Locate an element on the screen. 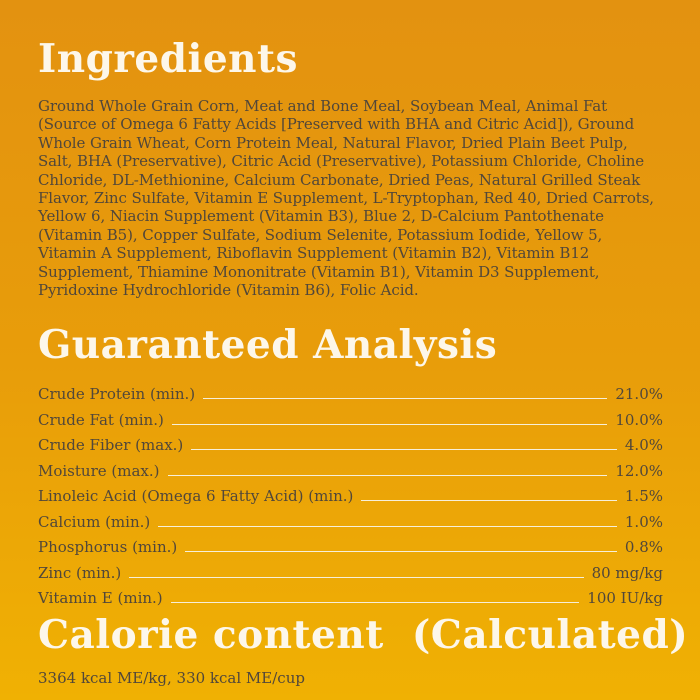 Image resolution: width=700 pixels, height=700 pixels. analysis-row: Zinc (min.) 80 mg/kg is located at coordinates (350, 574).